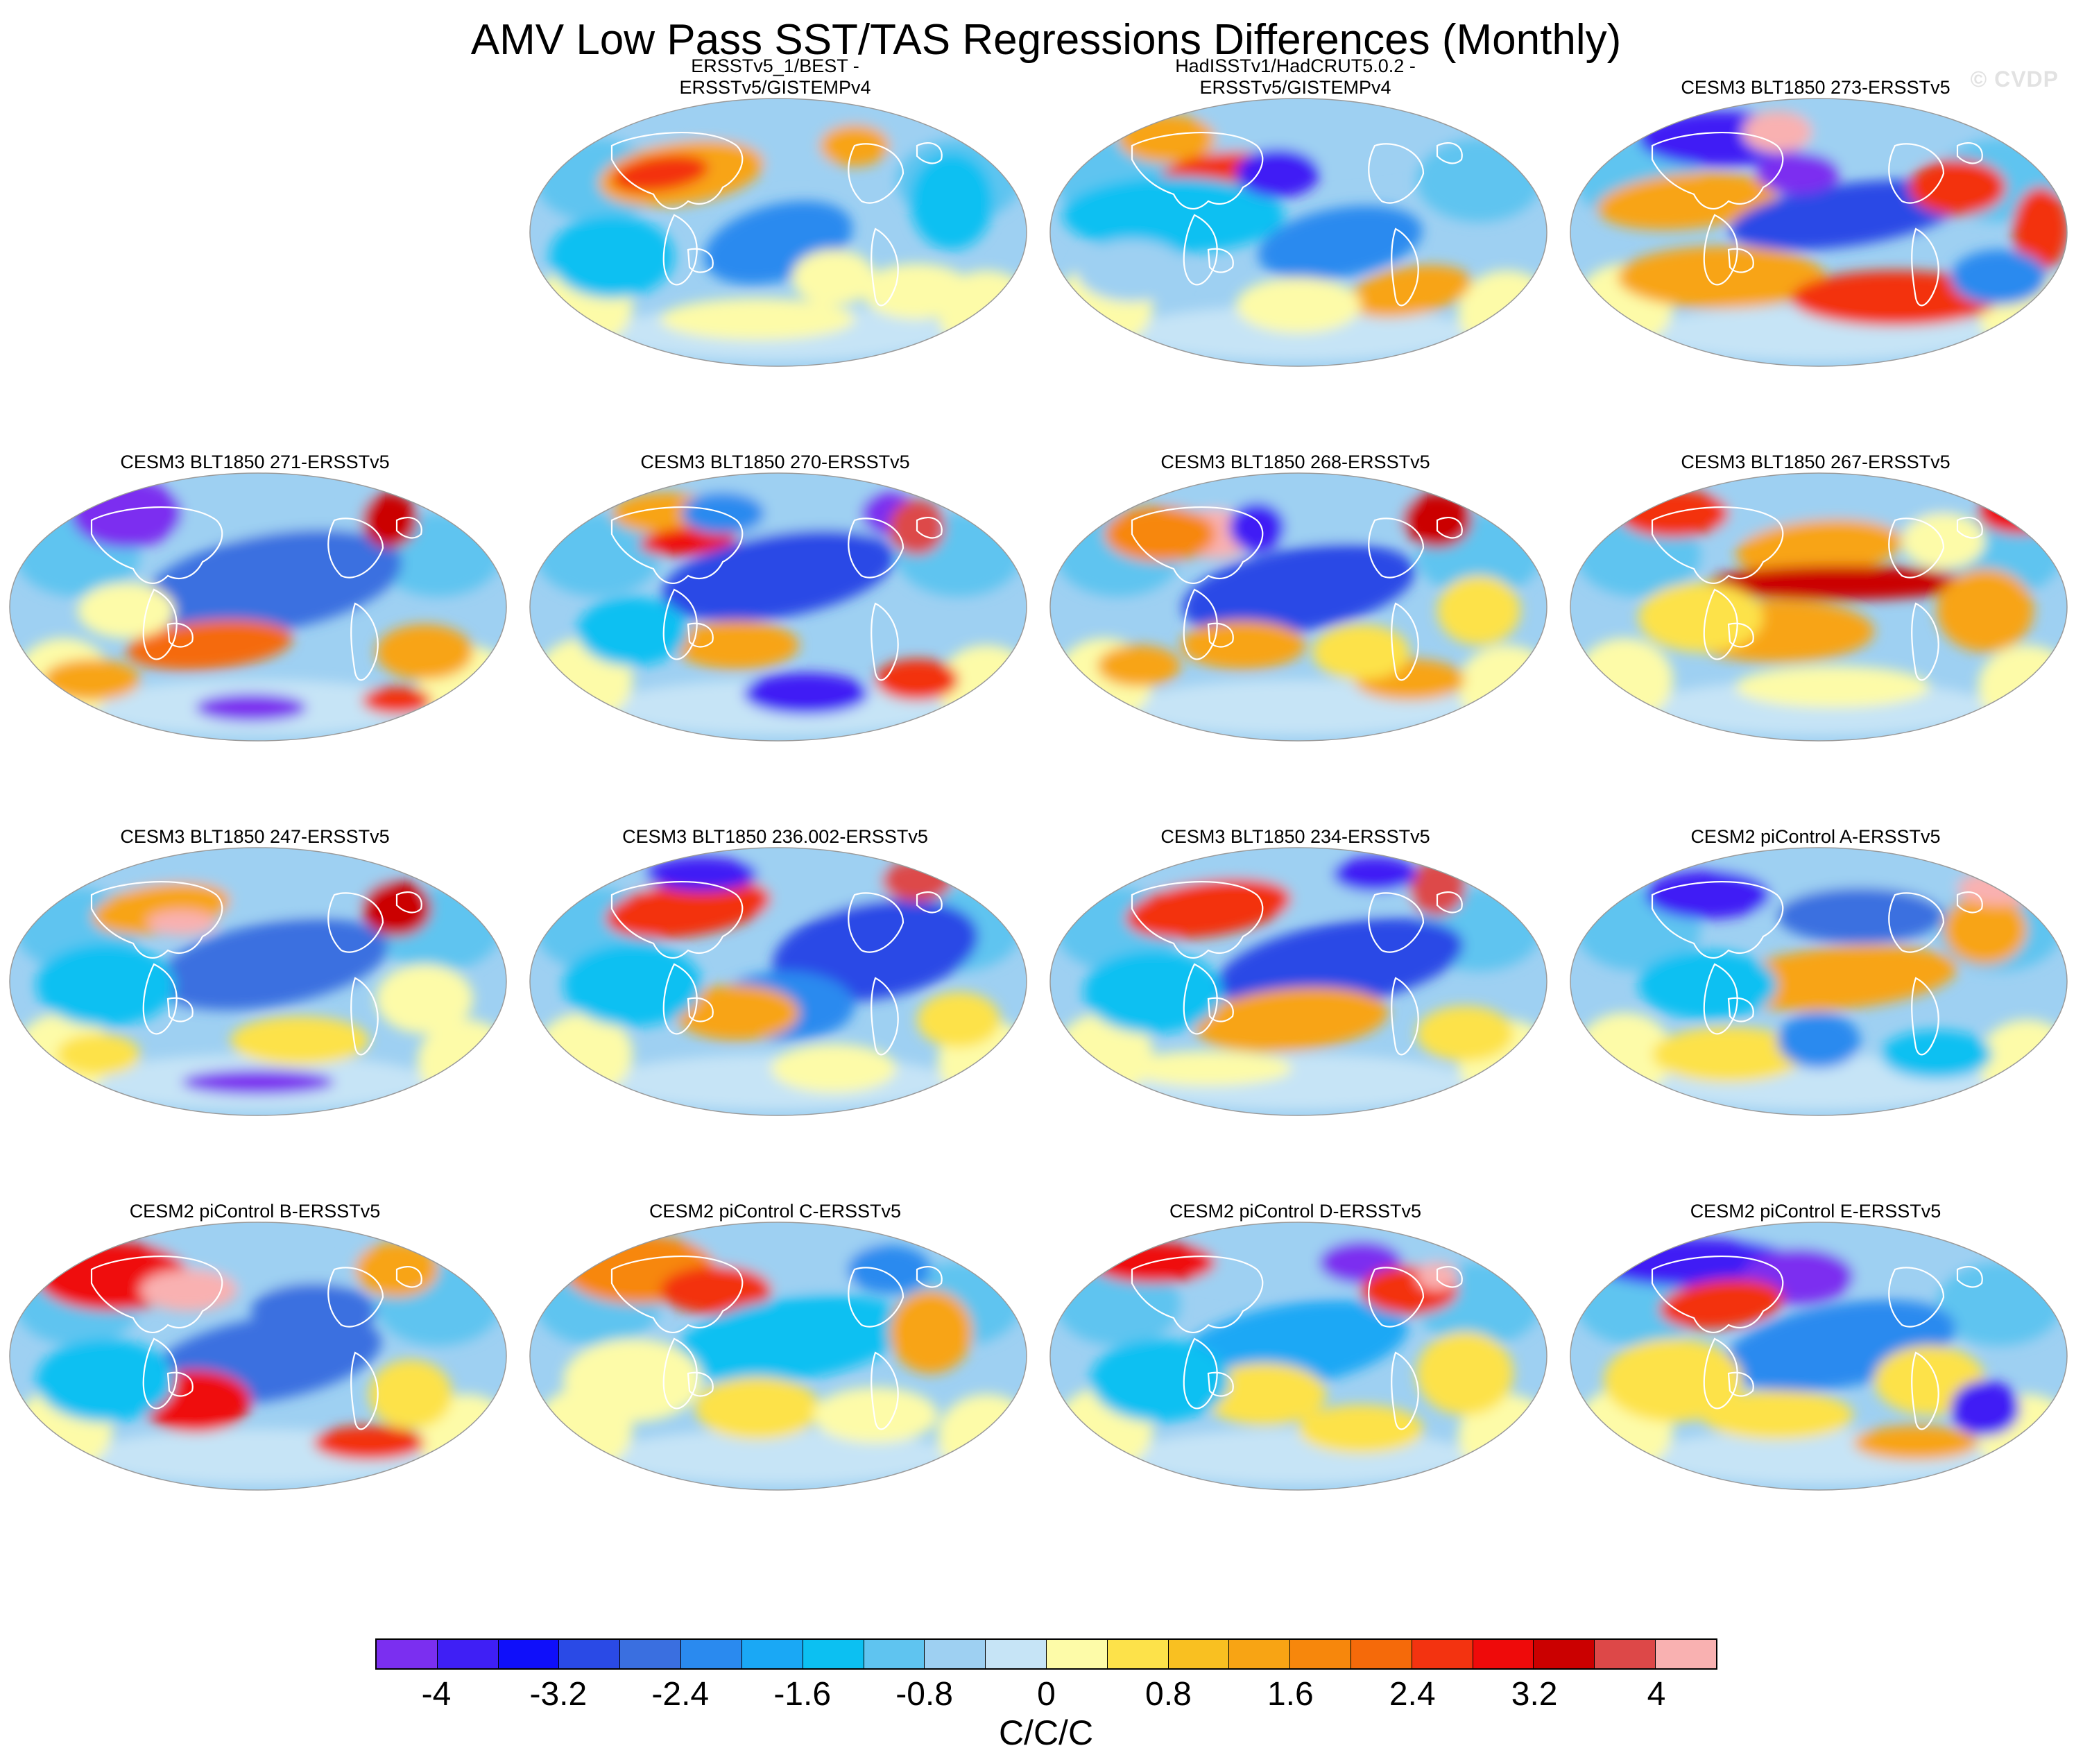 The width and height of the screenshot is (2092, 1764). I want to click on map-cesm2-e, so click(1819, 1356).